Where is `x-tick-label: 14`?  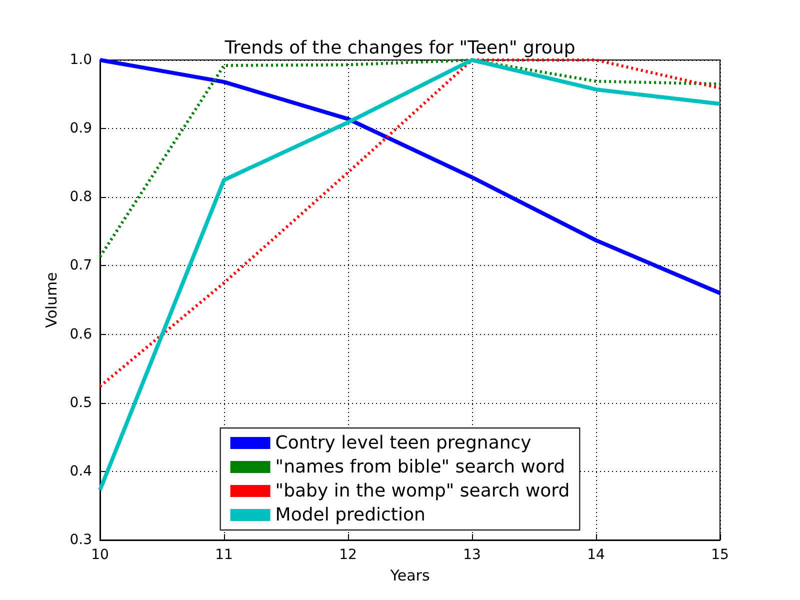
x-tick-label: 14 is located at coordinates (596, 555).